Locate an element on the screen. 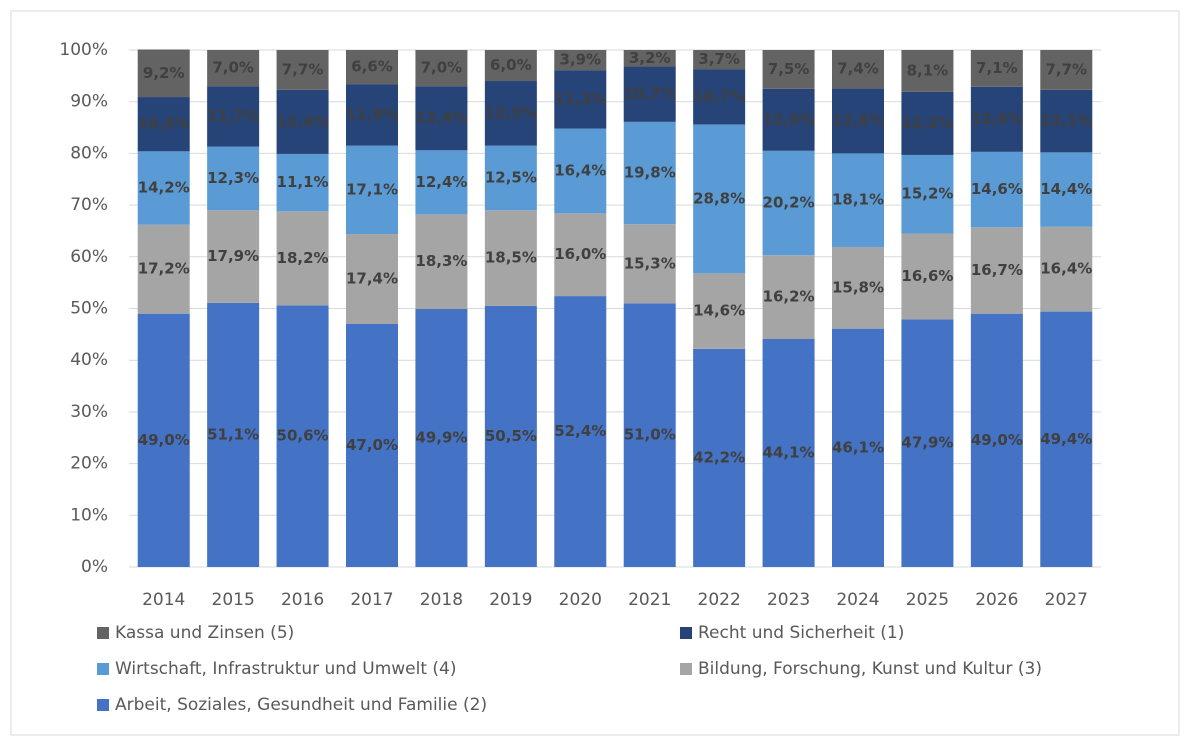 Image resolution: width=1190 pixels, height=736 pixels. data-label: 7,5% is located at coordinates (789, 69).